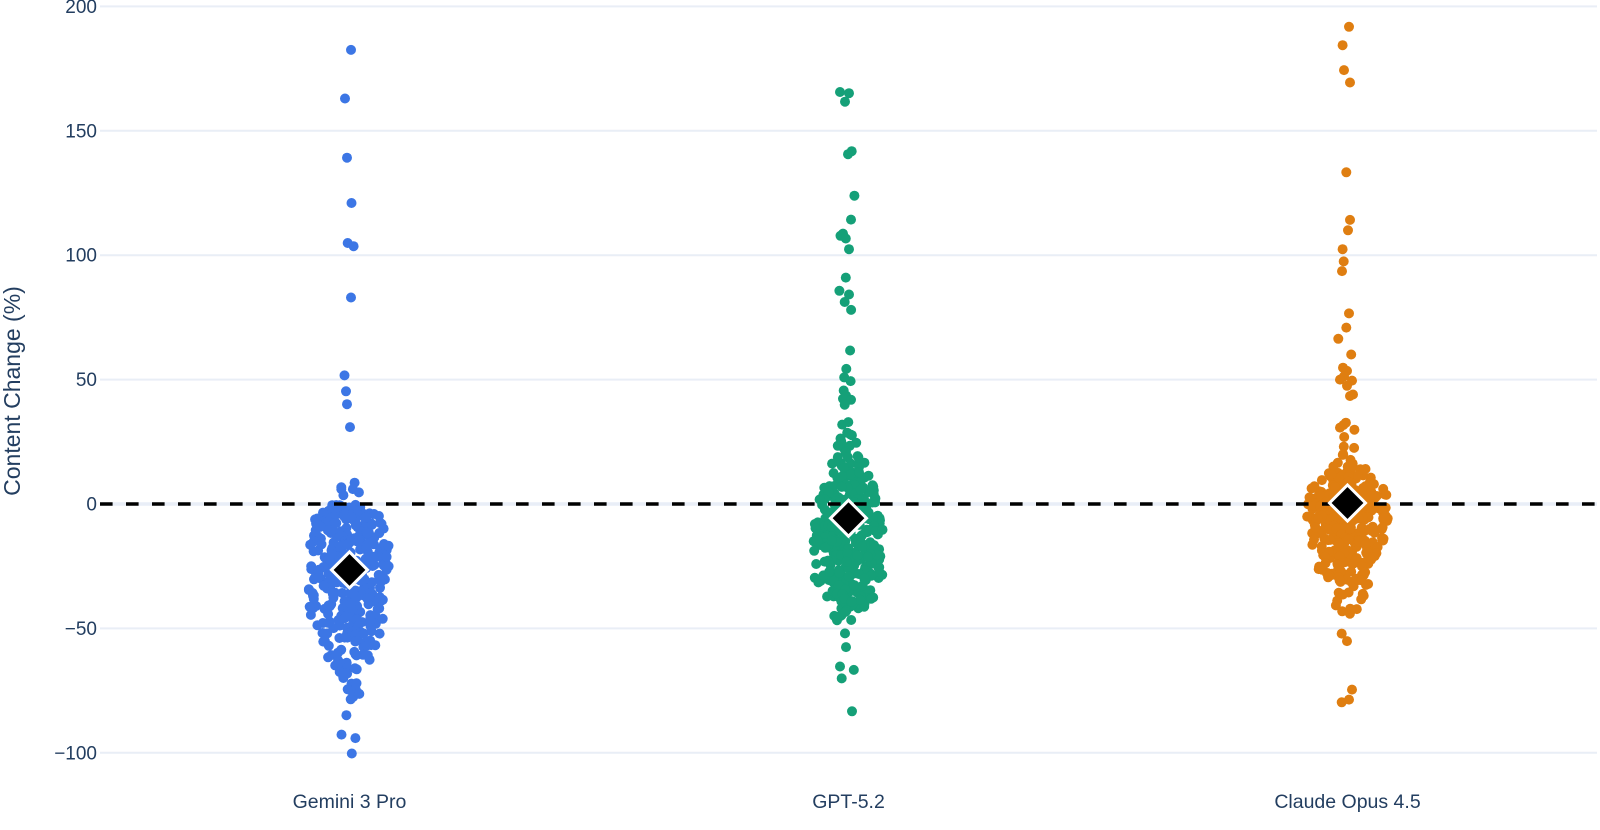 This screenshot has width=1600, height=830. What do you see at coordinates (86, 380) in the screenshot?
I see `svg-text: 50` at bounding box center [86, 380].